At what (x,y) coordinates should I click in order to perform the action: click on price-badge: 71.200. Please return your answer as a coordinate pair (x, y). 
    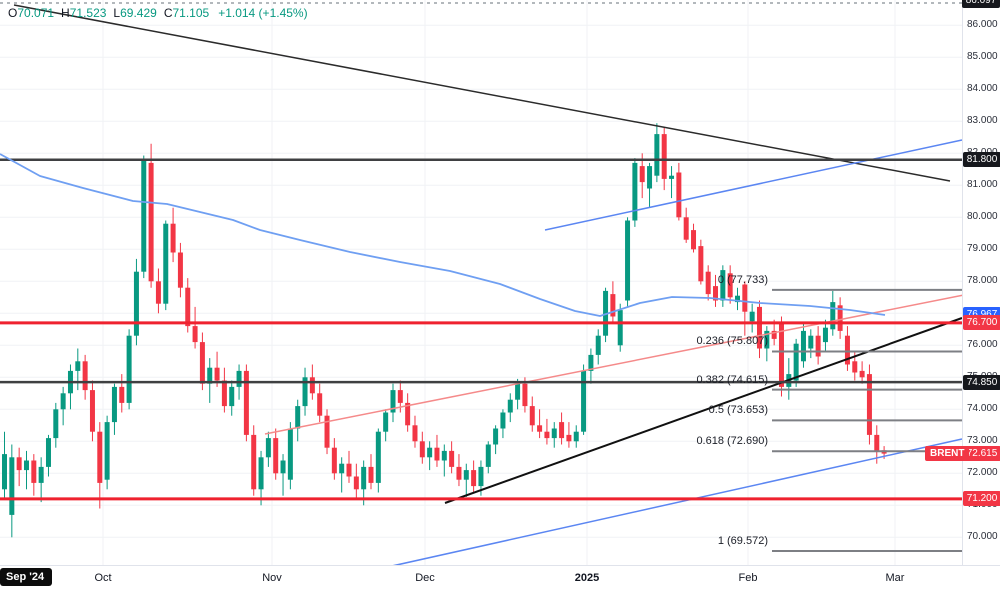
    Looking at the image, I should click on (981, 499).